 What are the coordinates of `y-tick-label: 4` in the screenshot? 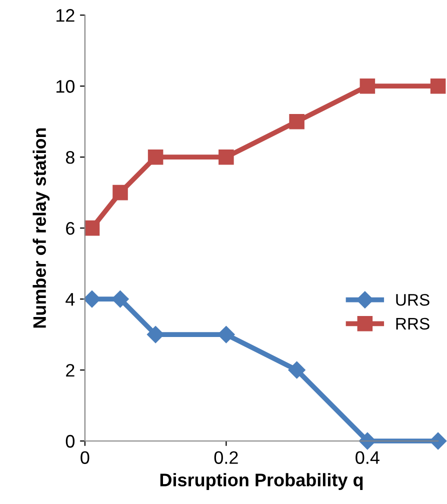 It's located at (70, 299).